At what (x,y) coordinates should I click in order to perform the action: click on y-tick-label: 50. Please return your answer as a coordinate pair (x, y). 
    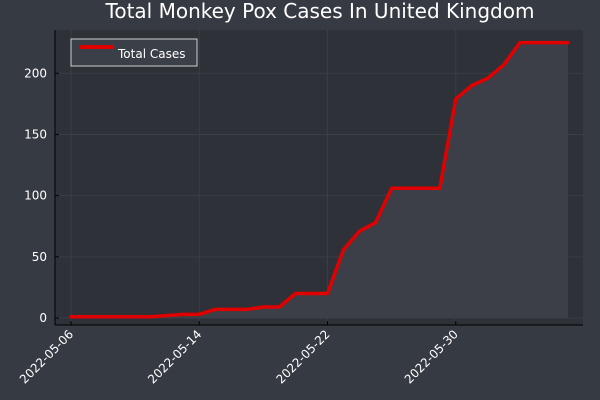
    Looking at the image, I should click on (39, 257).